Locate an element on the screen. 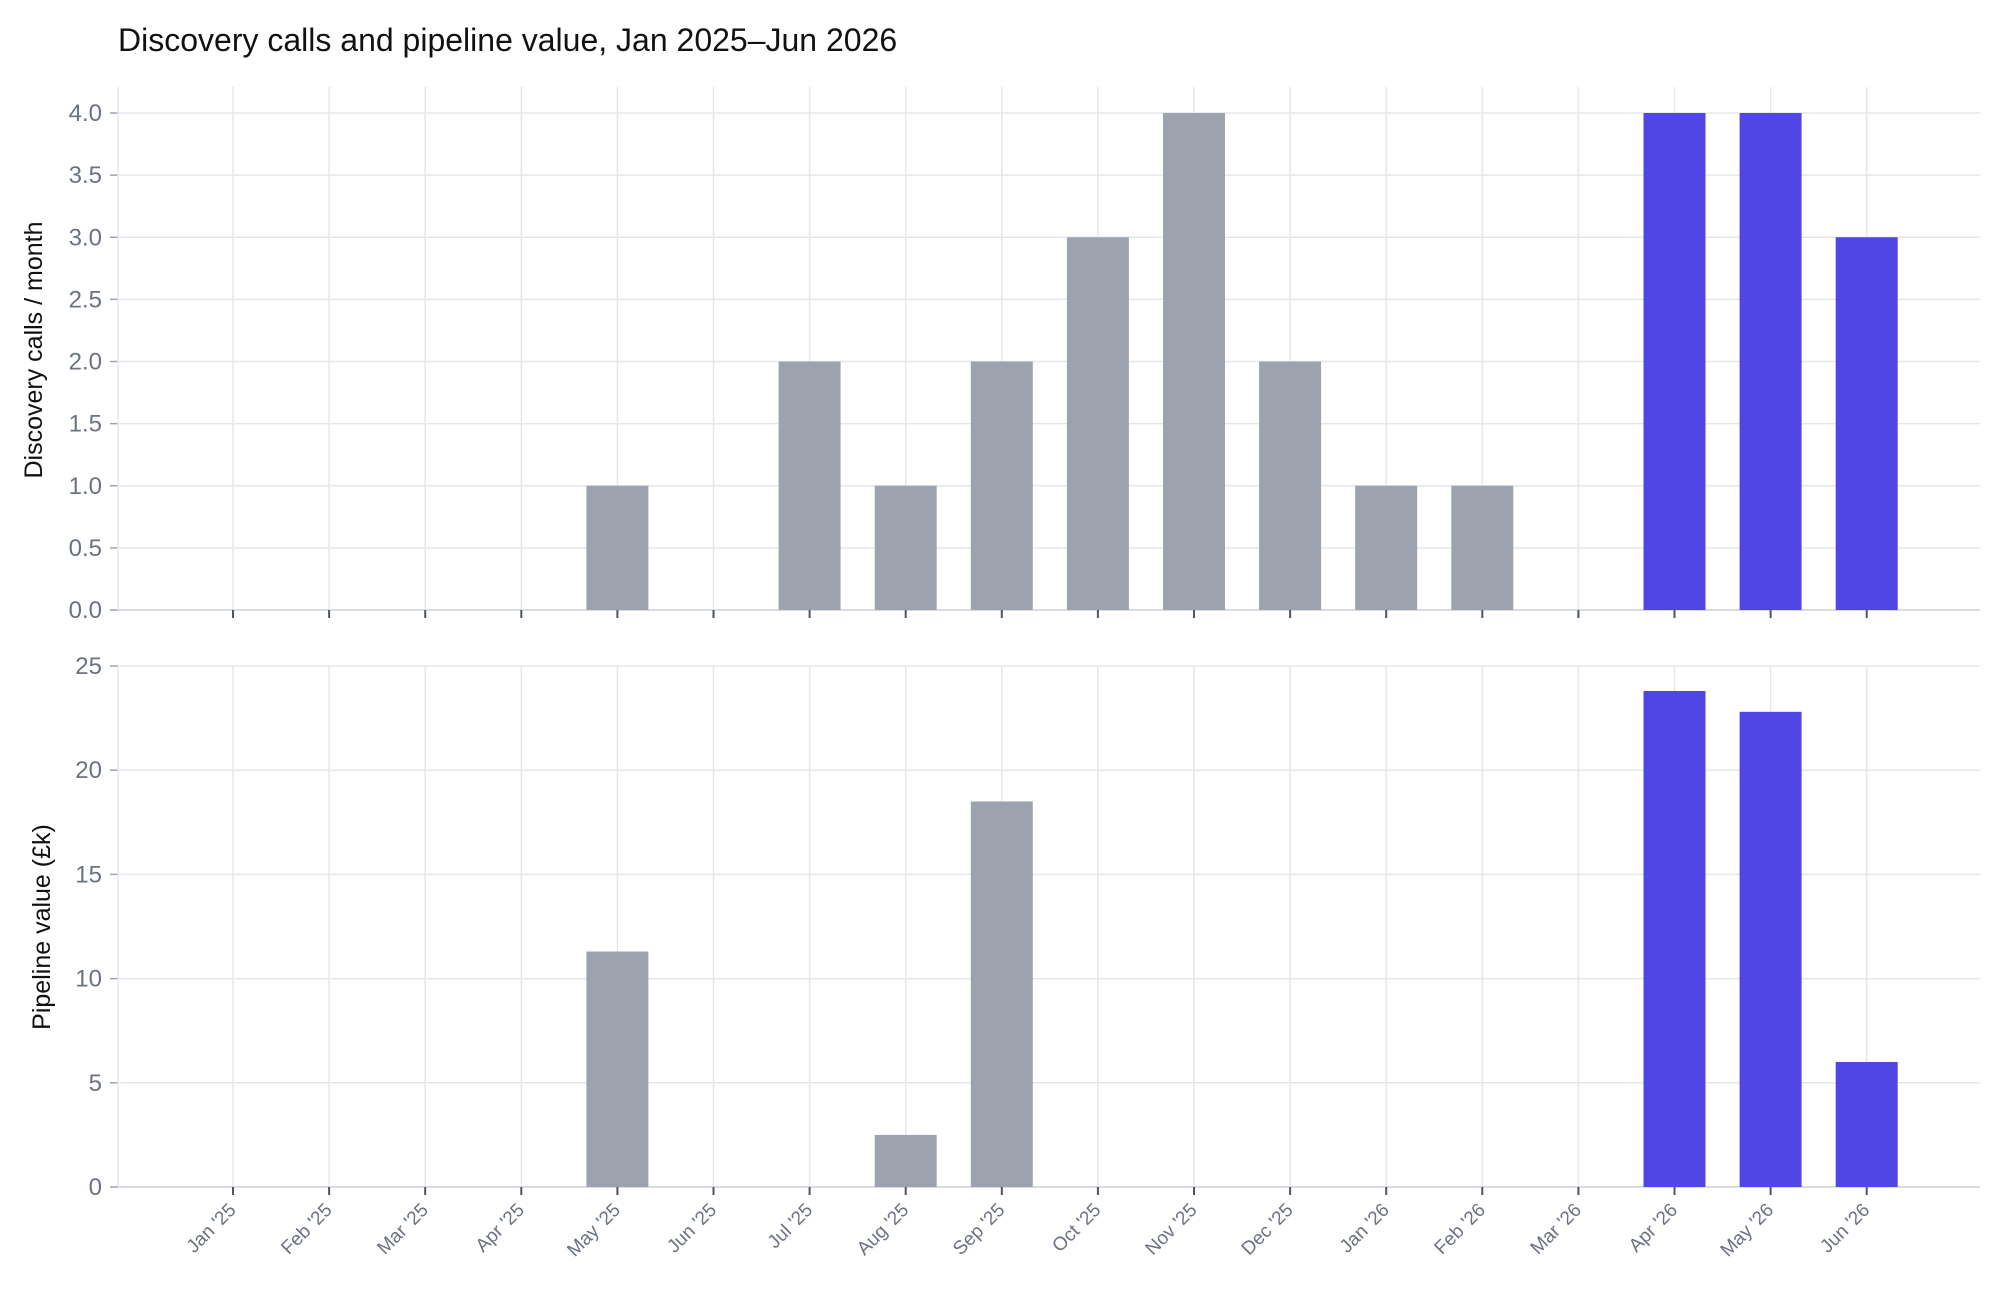 This screenshot has height=1300, width=2000. top-y-tick-label: 3.5 is located at coordinates (85, 175).